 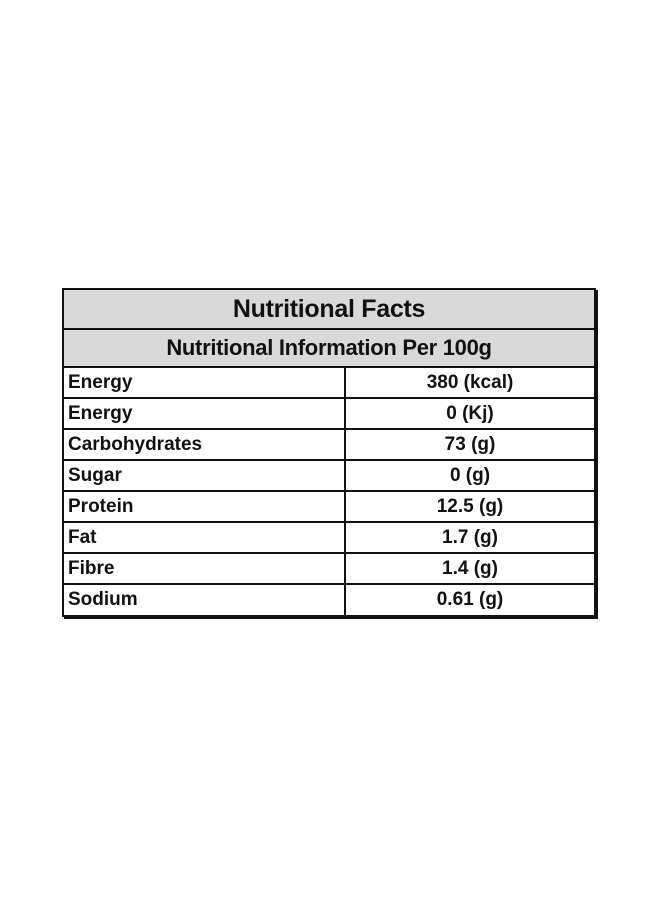 What do you see at coordinates (470, 568) in the screenshot?
I see `nutrient-value: 1.4 (g)` at bounding box center [470, 568].